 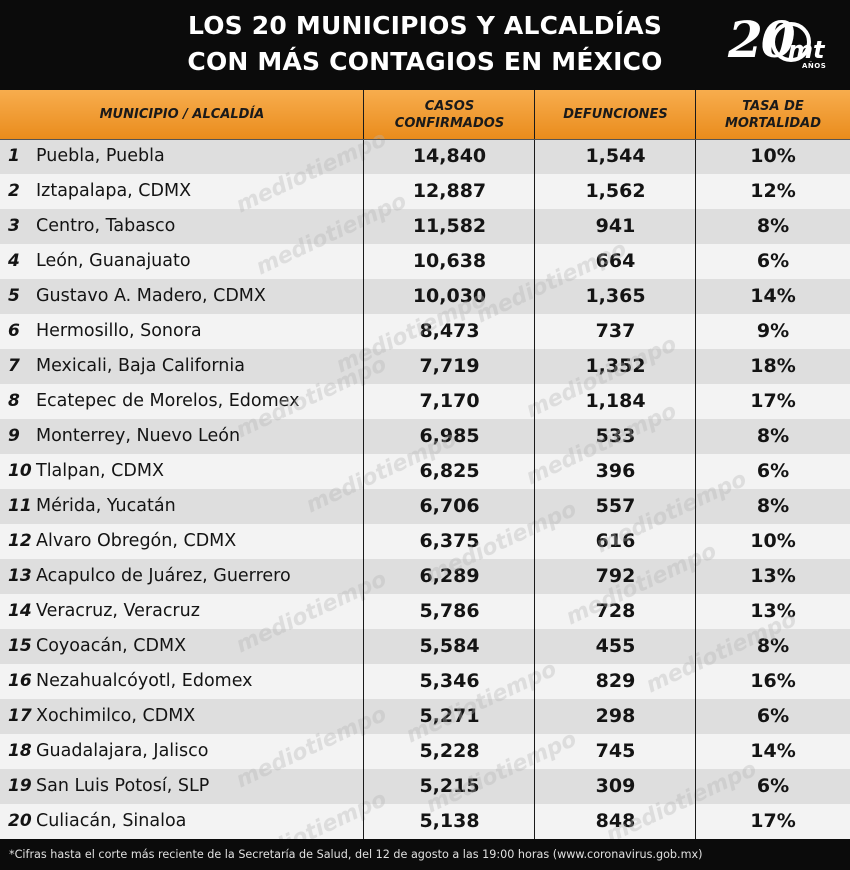 What do you see at coordinates (449, 123) in the screenshot?
I see `header-casos-line2: CONFIRMADOS` at bounding box center [449, 123].